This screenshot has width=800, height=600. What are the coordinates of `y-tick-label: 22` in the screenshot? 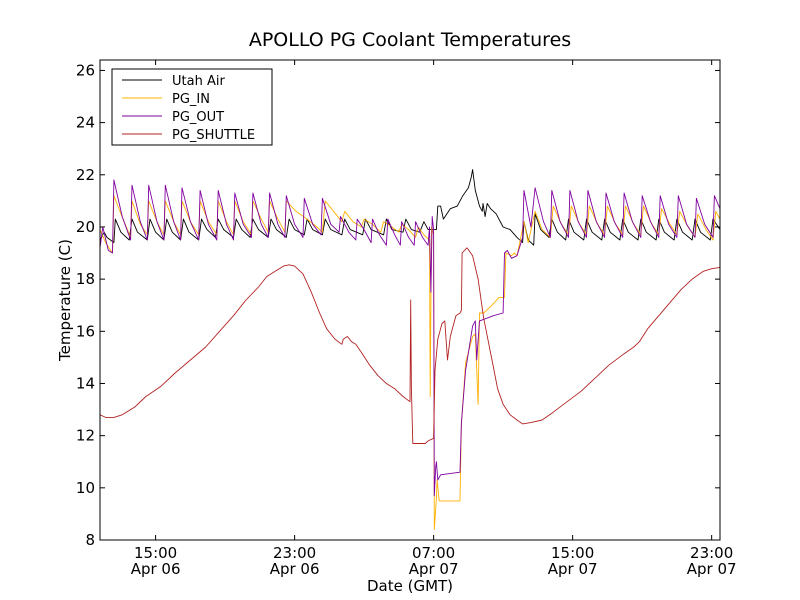 It's located at (85, 175).